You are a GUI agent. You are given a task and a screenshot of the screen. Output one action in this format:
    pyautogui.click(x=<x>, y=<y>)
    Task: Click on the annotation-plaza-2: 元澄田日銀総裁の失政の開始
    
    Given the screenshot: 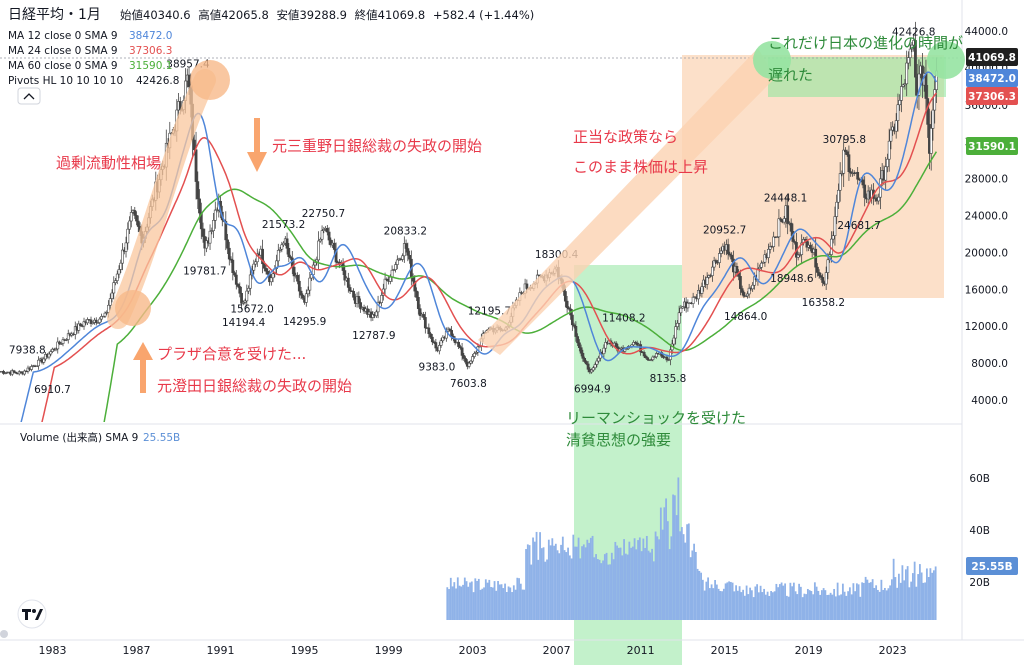 What is the action you would take?
    pyautogui.click(x=254, y=386)
    